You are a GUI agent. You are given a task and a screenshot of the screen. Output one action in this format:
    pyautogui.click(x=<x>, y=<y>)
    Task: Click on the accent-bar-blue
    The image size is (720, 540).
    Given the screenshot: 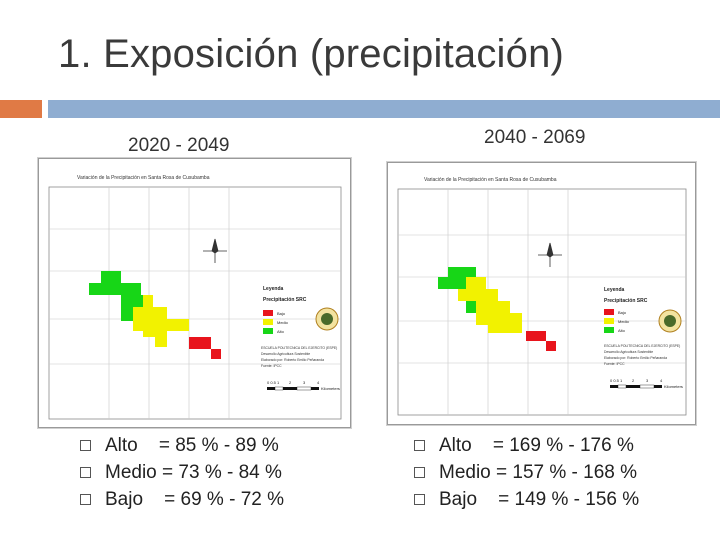 What is the action you would take?
    pyautogui.click(x=384, y=109)
    